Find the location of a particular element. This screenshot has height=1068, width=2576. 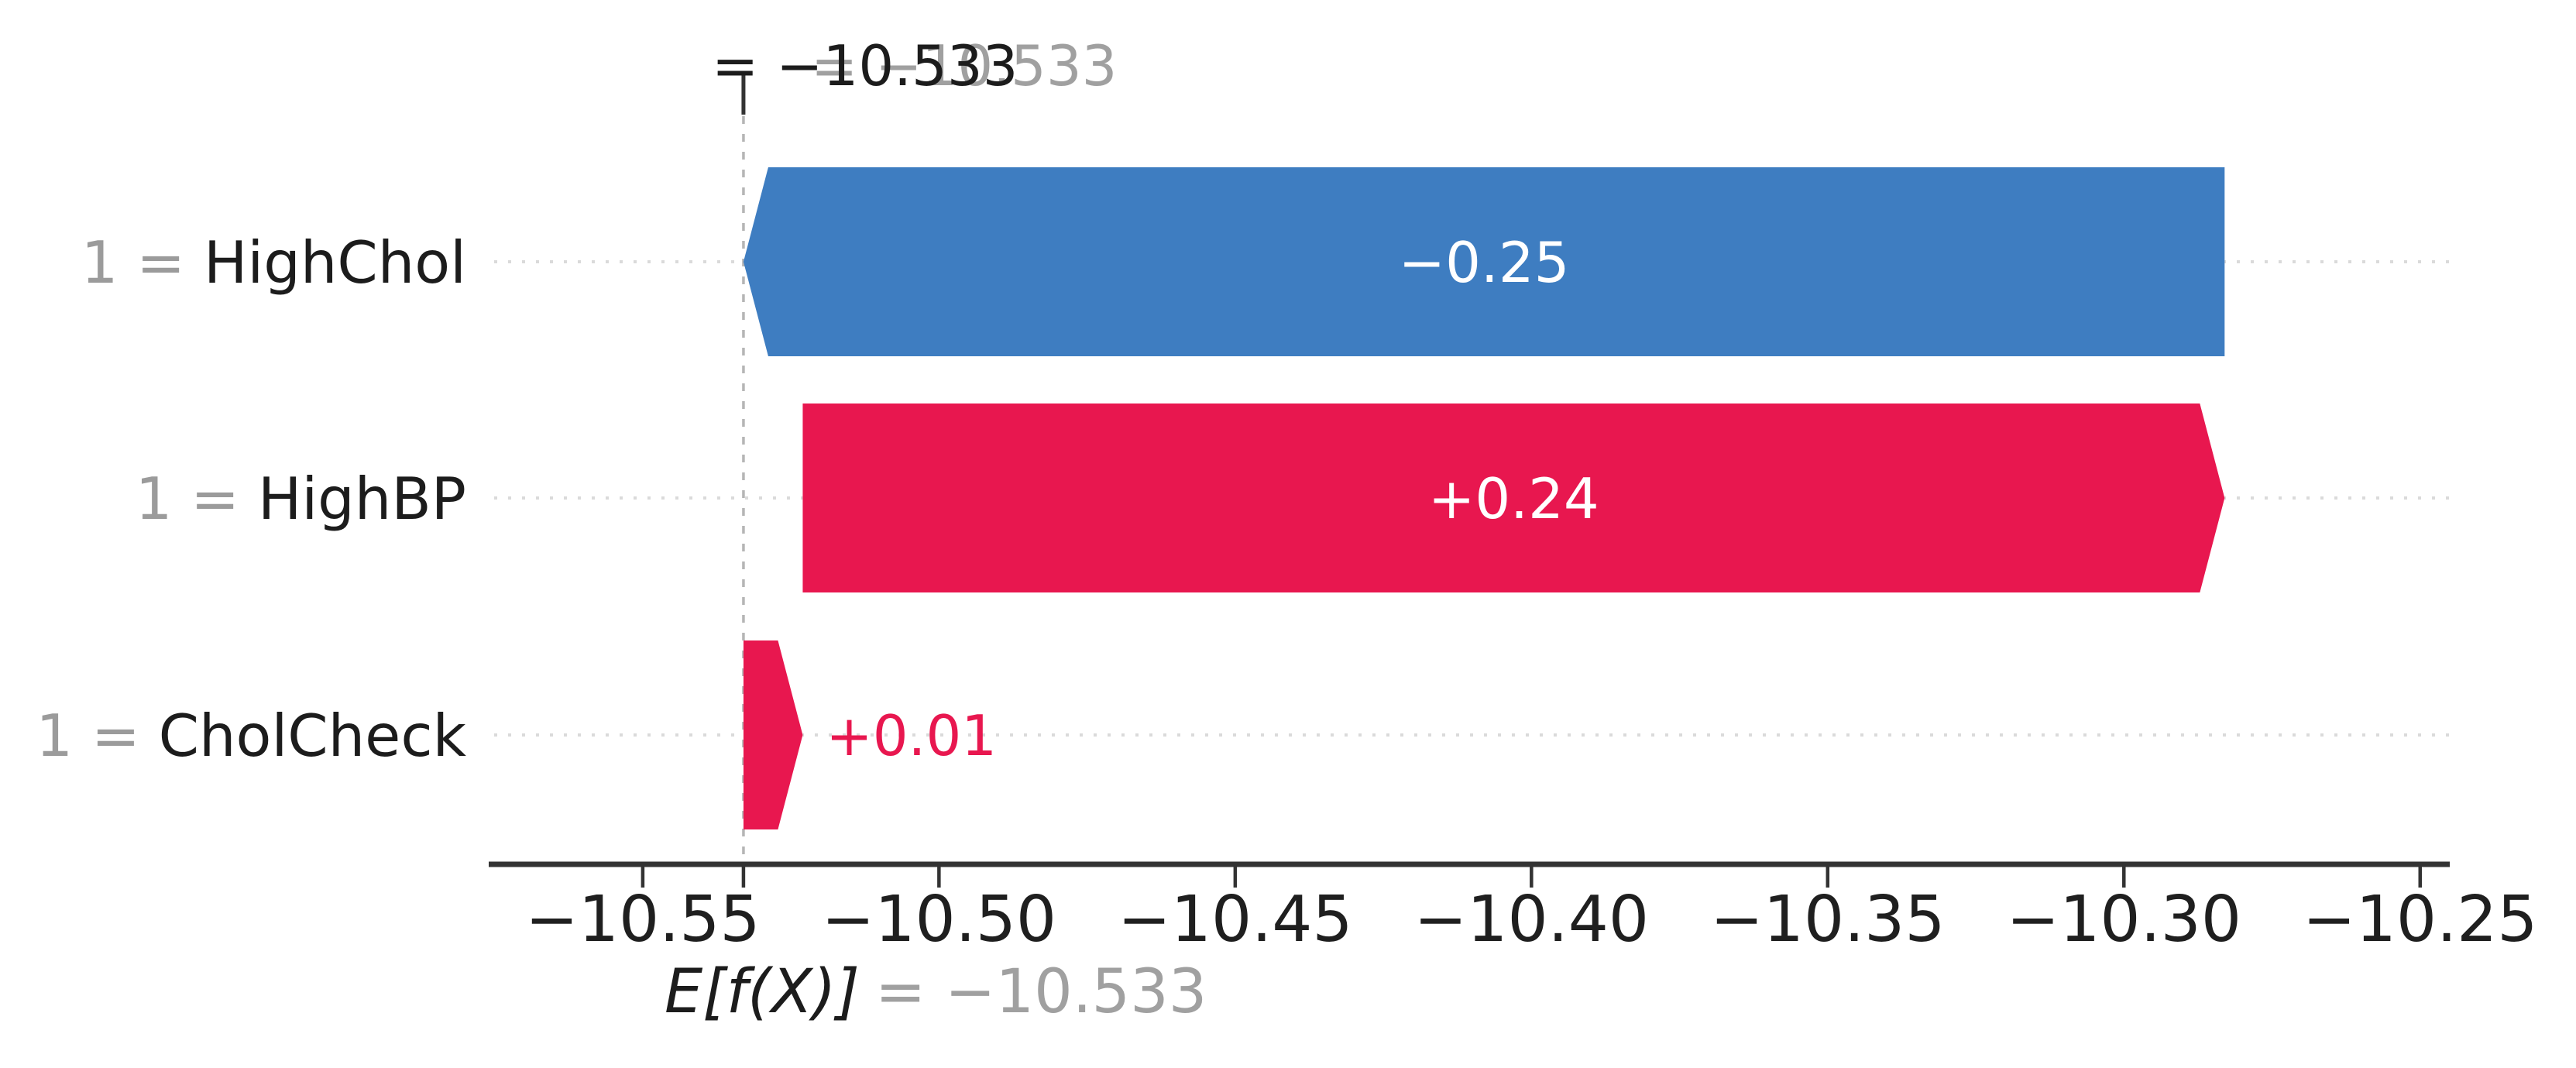

feature-label-highbp: 1 = HighBP is located at coordinates (301, 499).